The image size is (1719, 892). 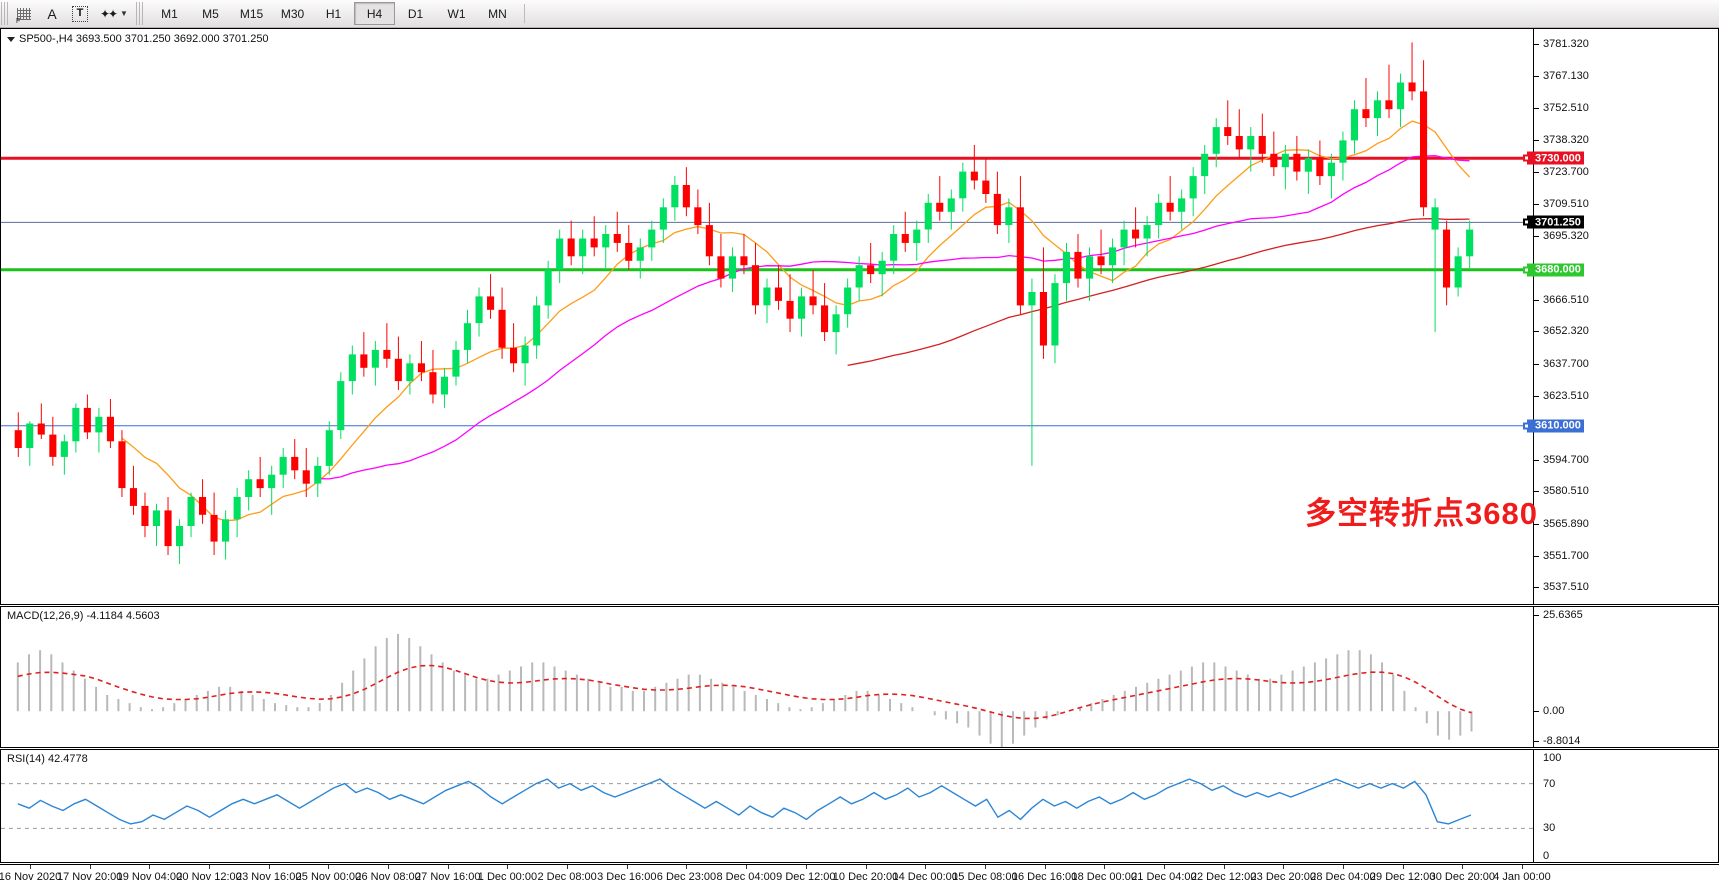 I want to click on macd-plot-area, so click(x=767, y=677).